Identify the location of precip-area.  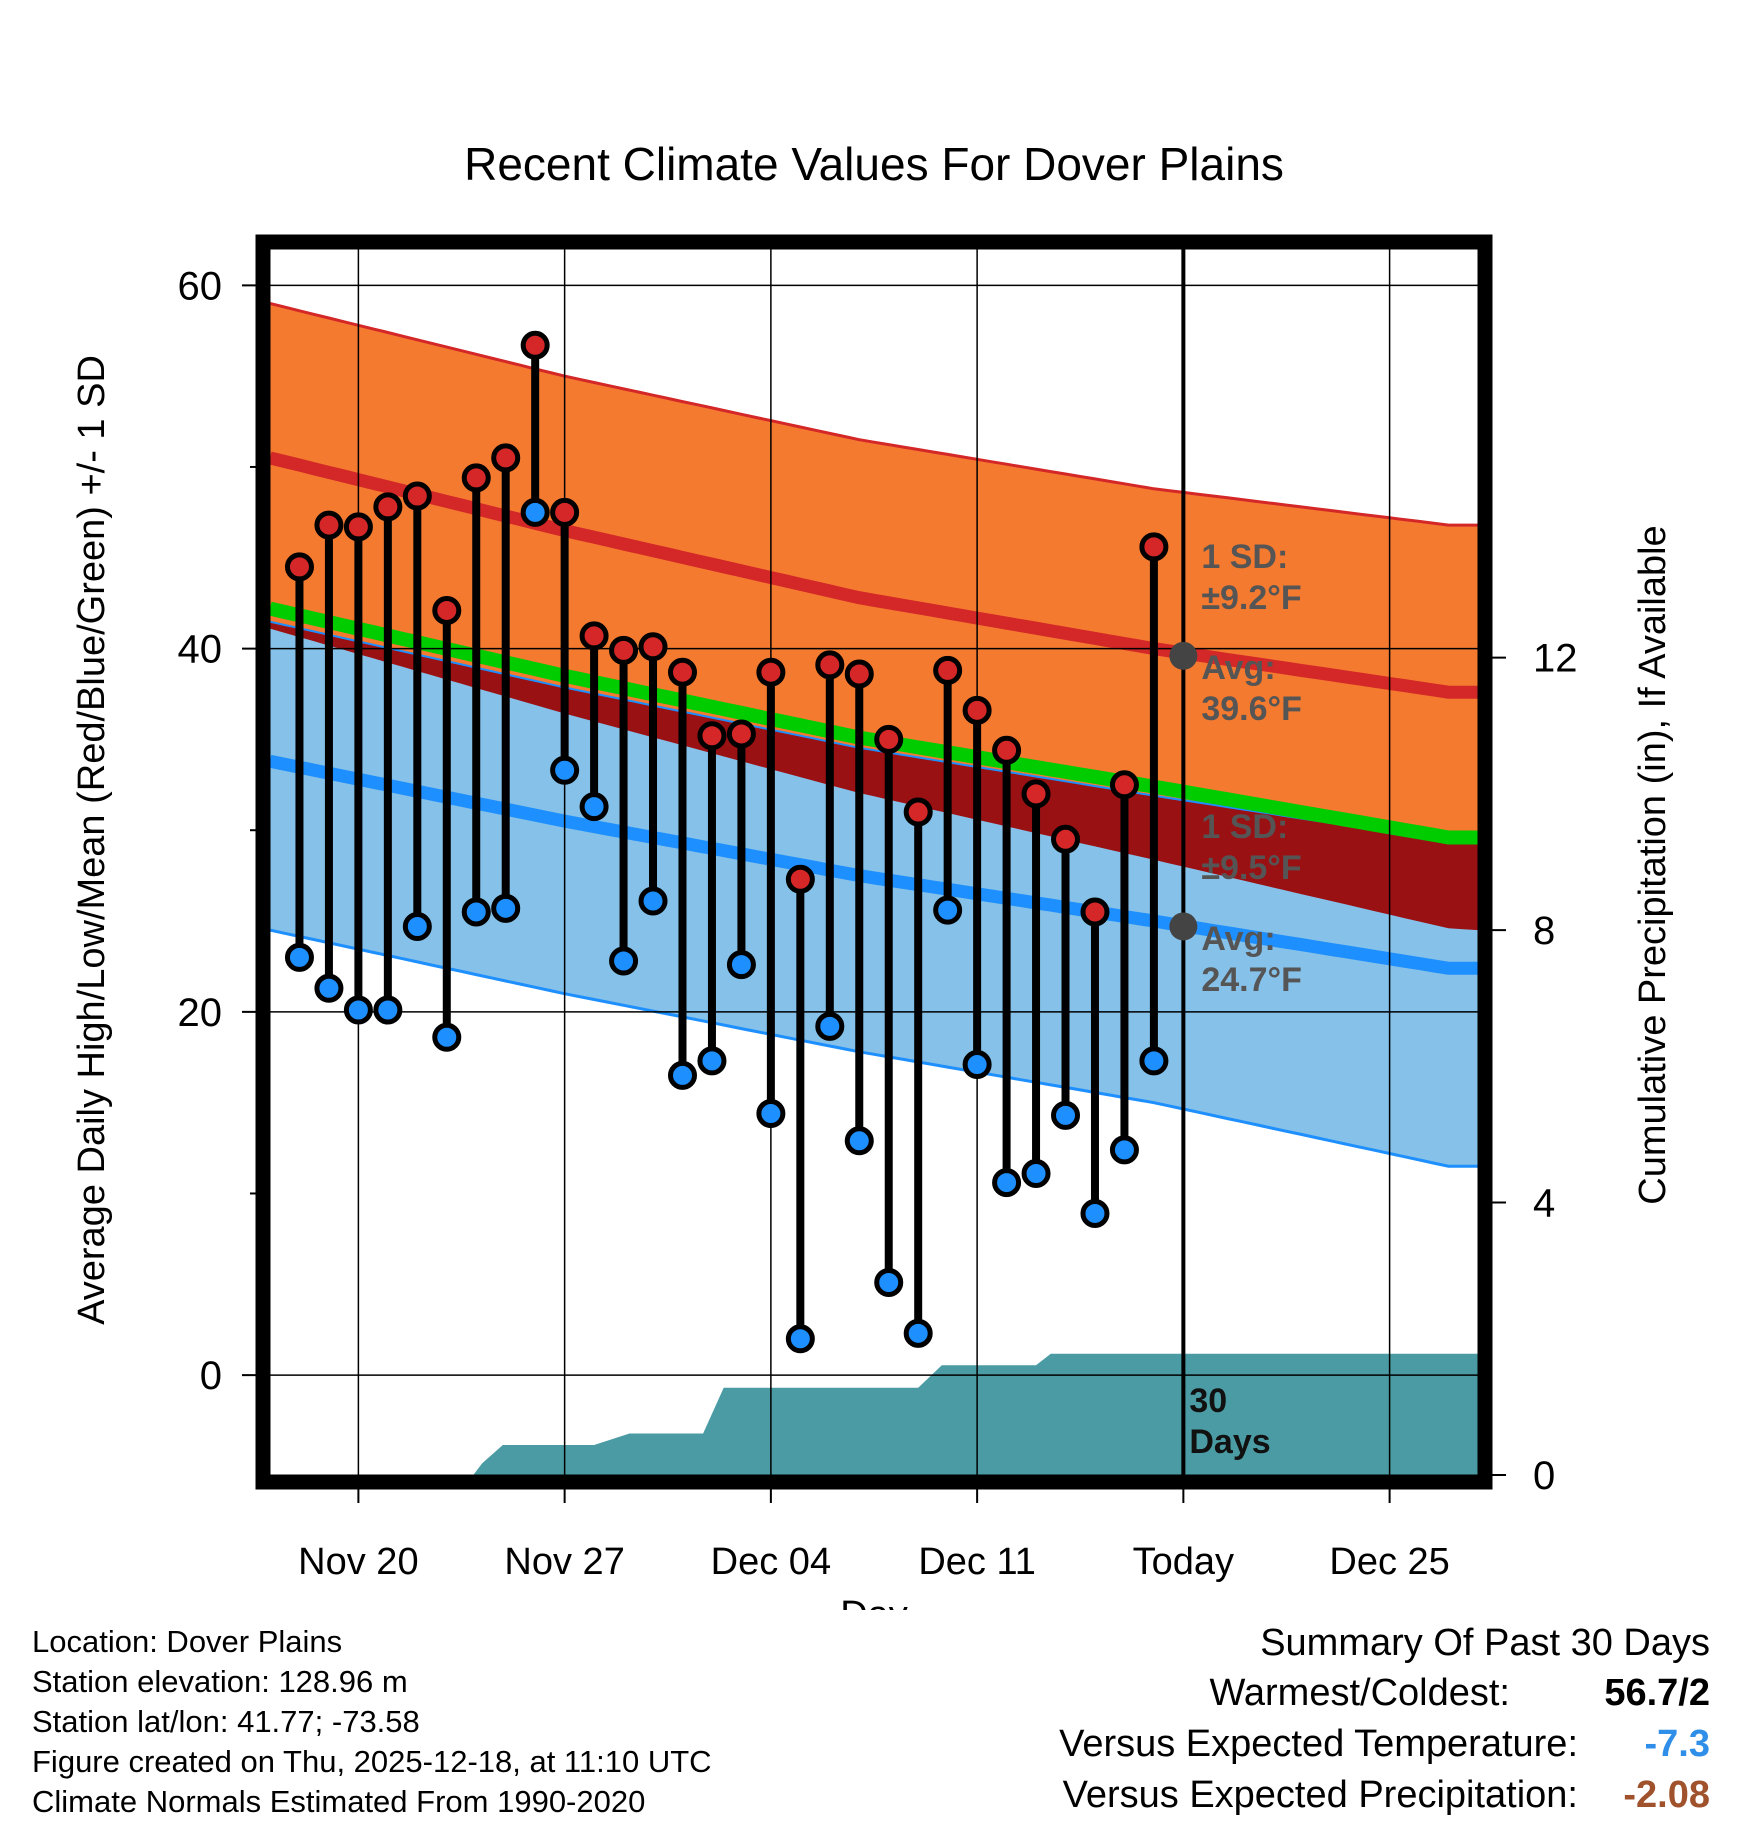
(874, 1414).